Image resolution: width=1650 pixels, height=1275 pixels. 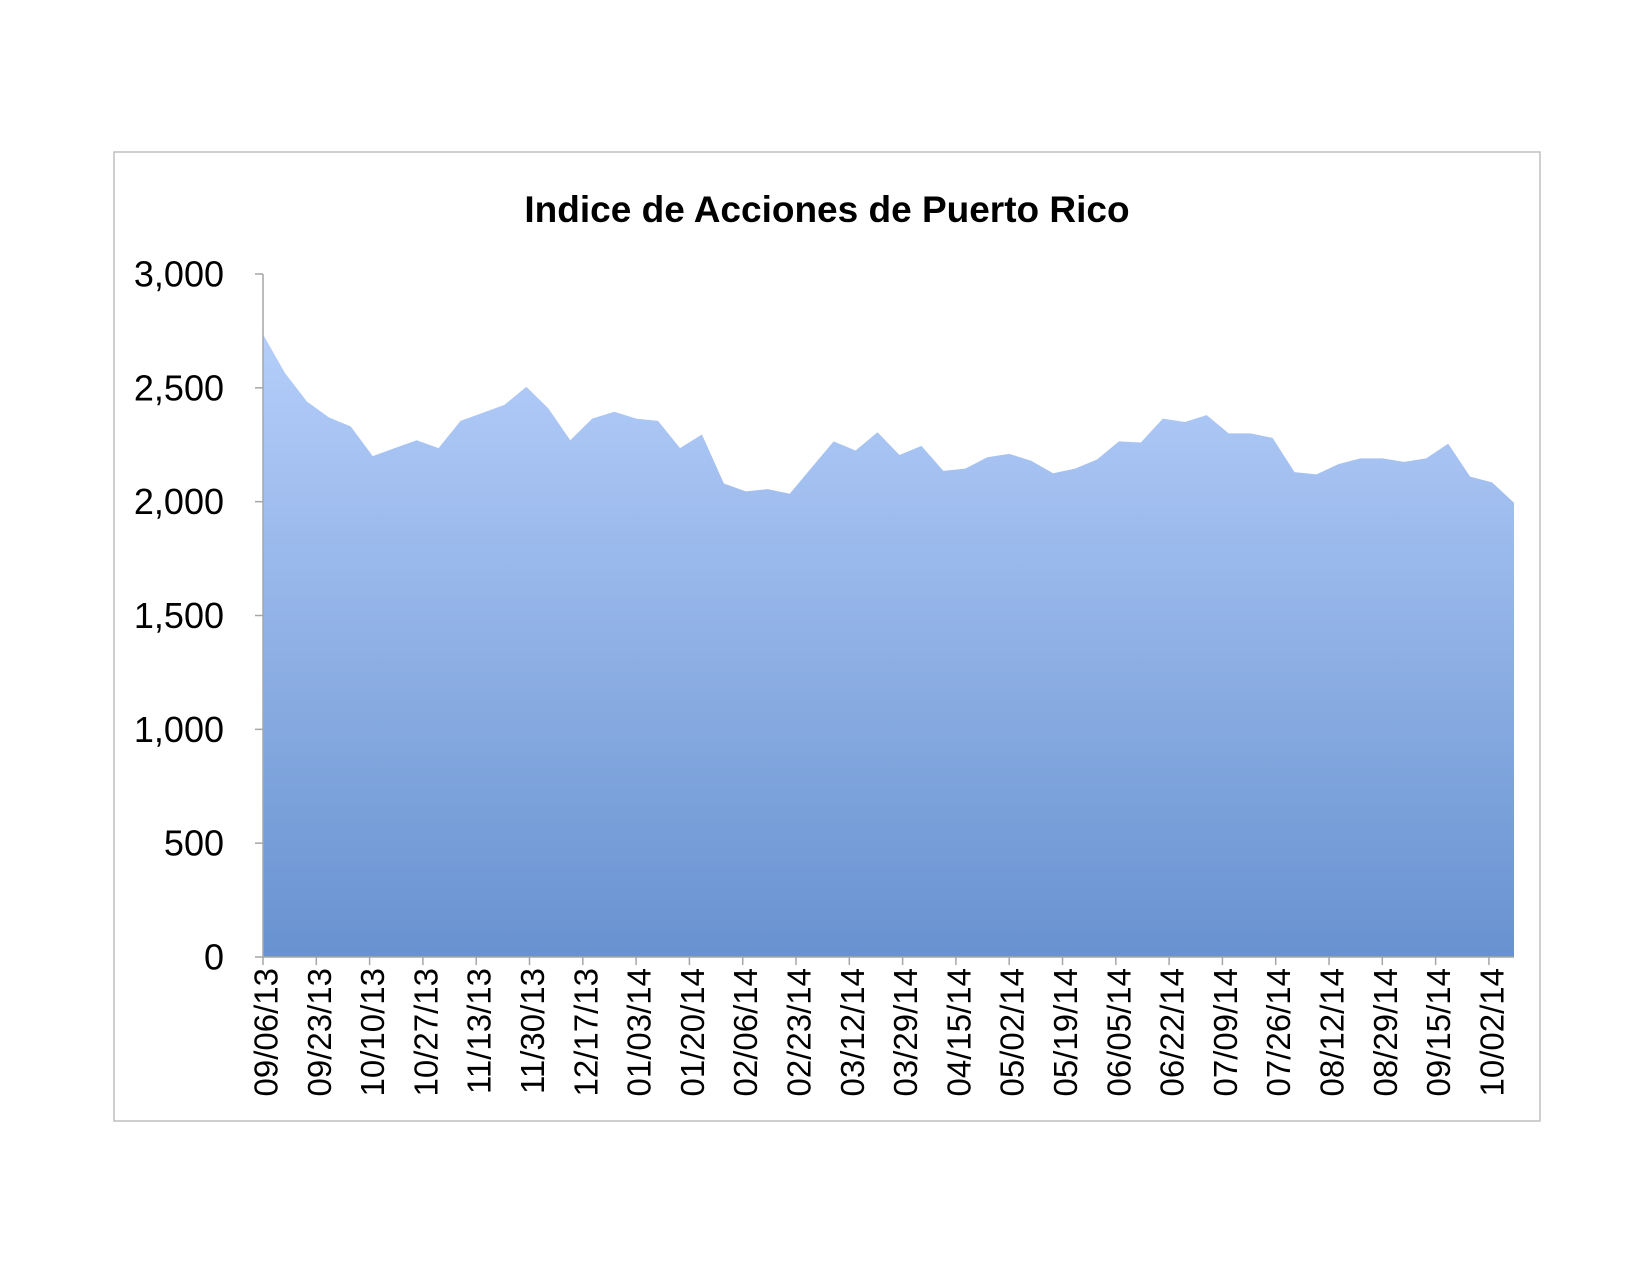 What do you see at coordinates (1172, 1032) in the screenshot?
I see `x-tick-label: 06/22/14` at bounding box center [1172, 1032].